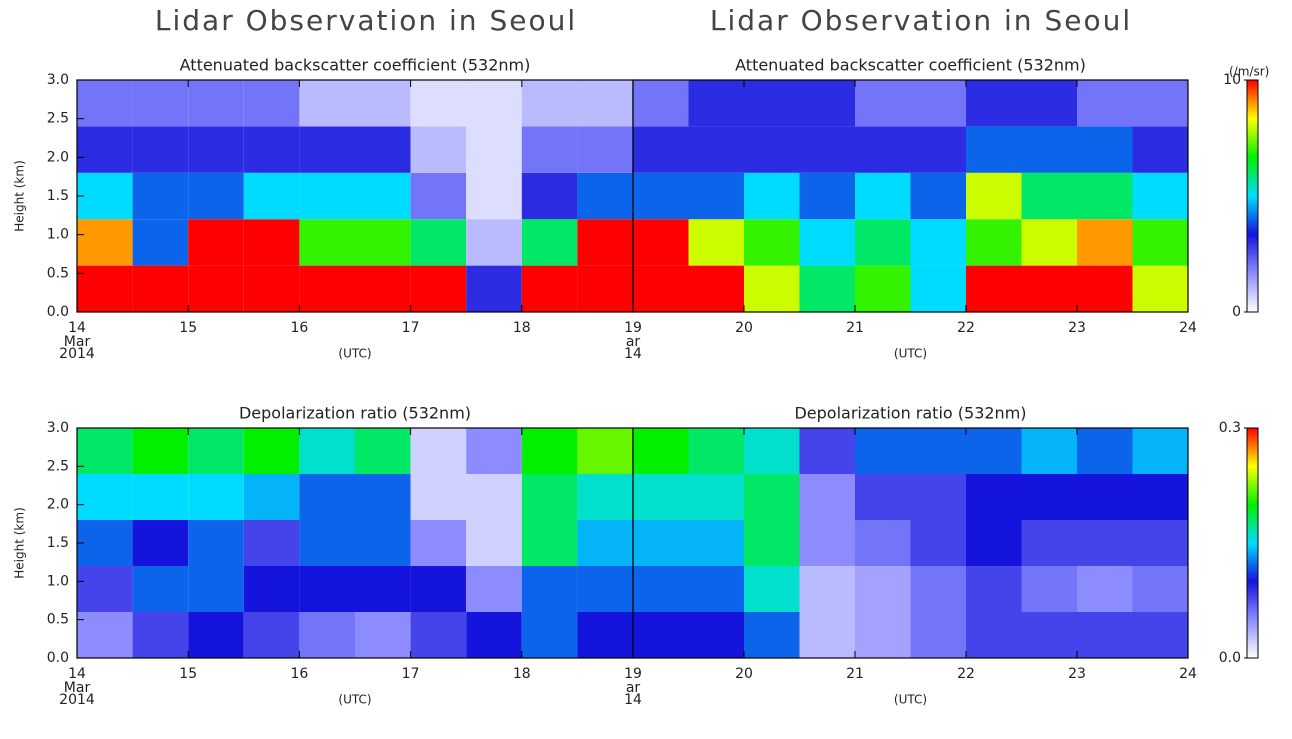  What do you see at coordinates (299, 328) in the screenshot?
I see `x-tick-label: 16` at bounding box center [299, 328].